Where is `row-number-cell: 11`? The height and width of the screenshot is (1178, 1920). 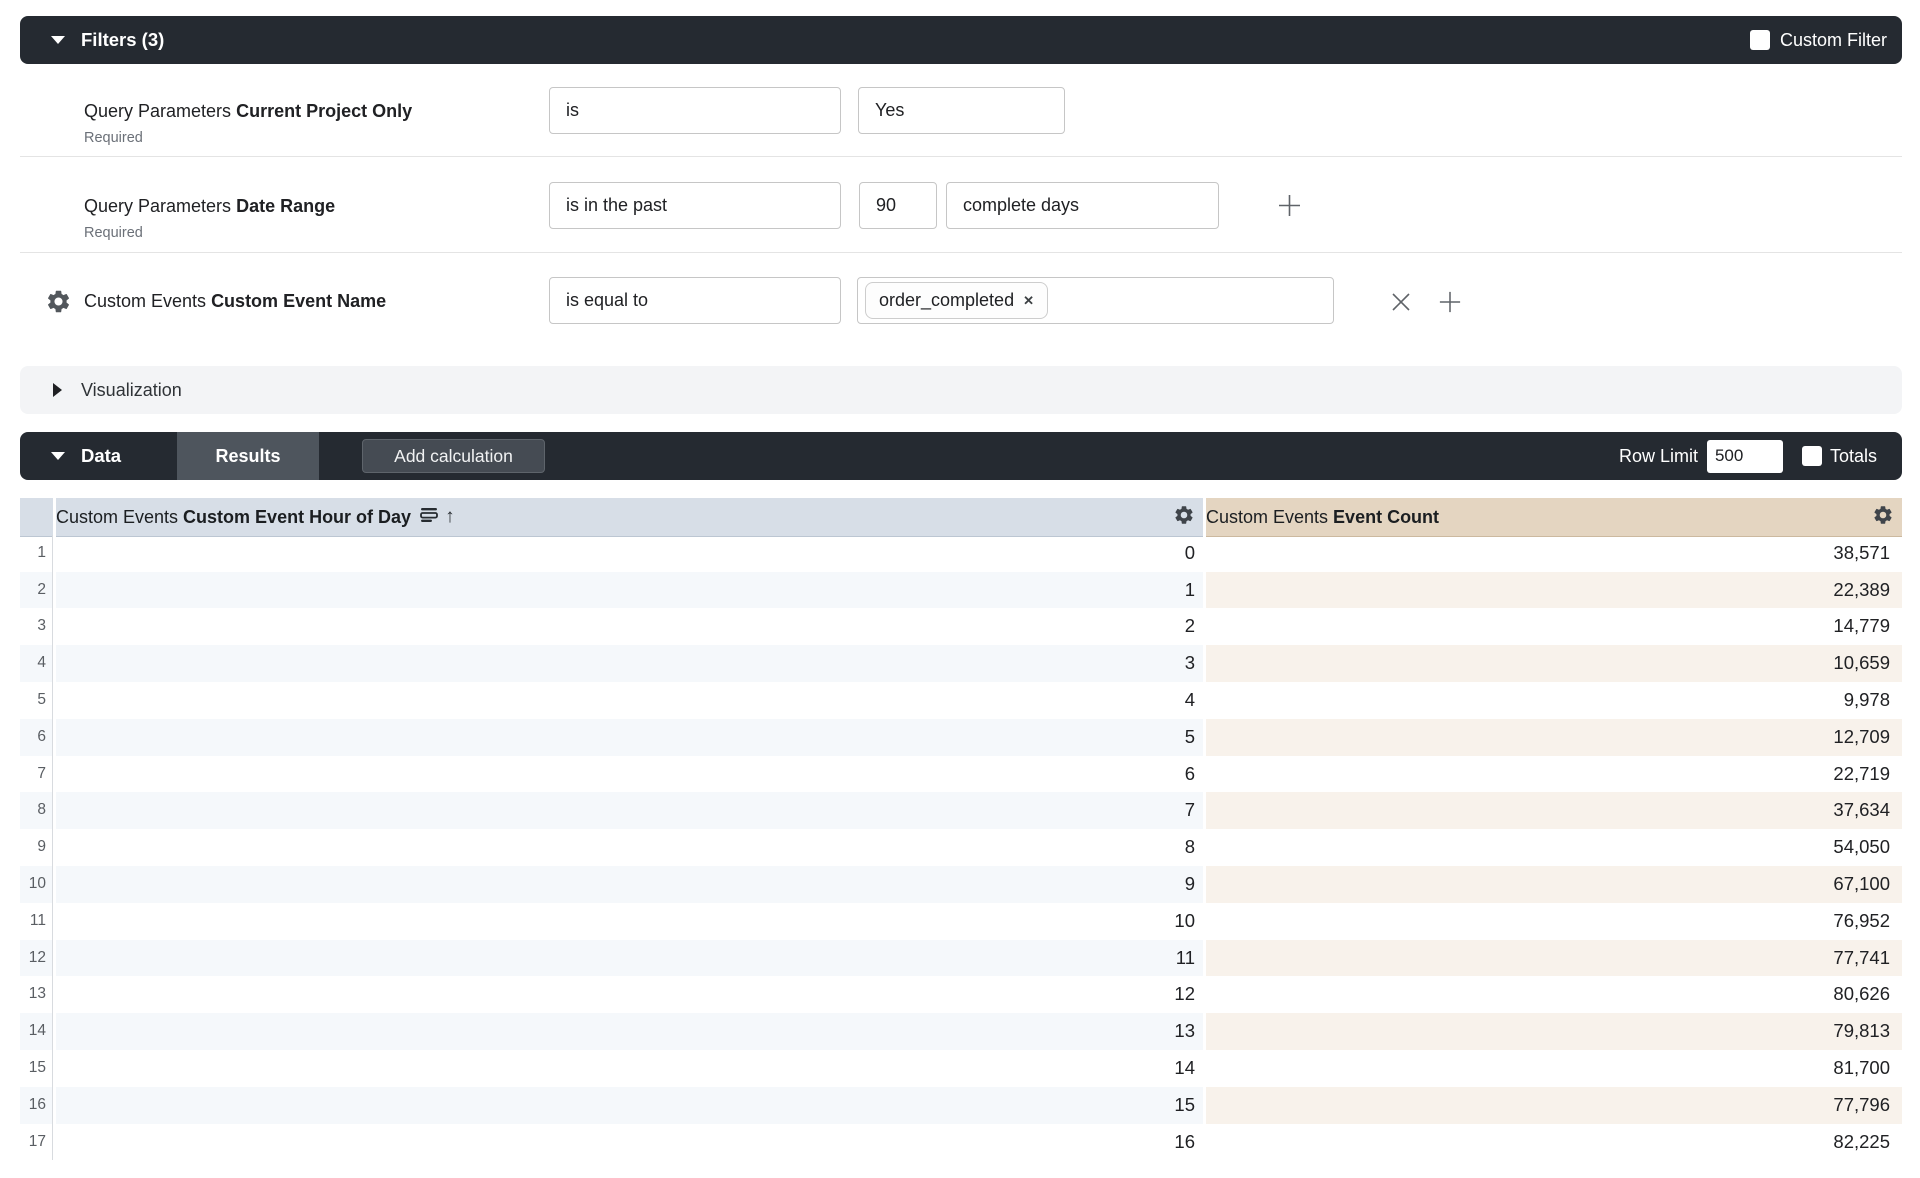 row-number-cell: 11 is located at coordinates (36, 921).